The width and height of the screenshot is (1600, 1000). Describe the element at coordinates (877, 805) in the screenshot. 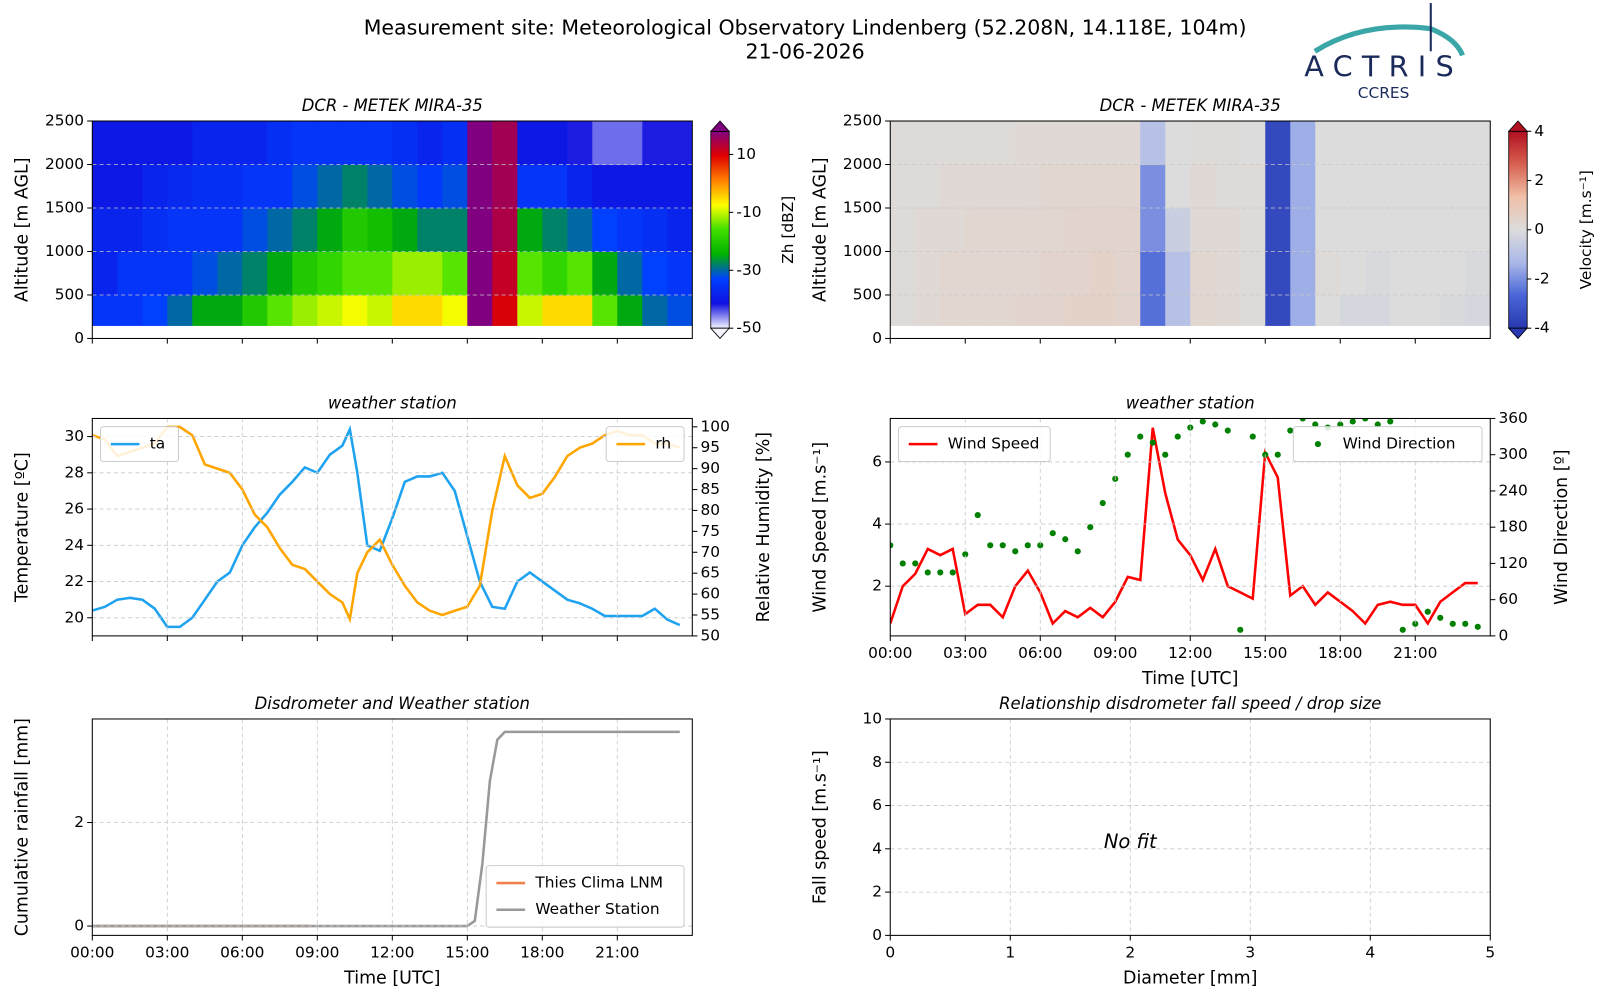

I see `y-tick-label: 6` at that location.